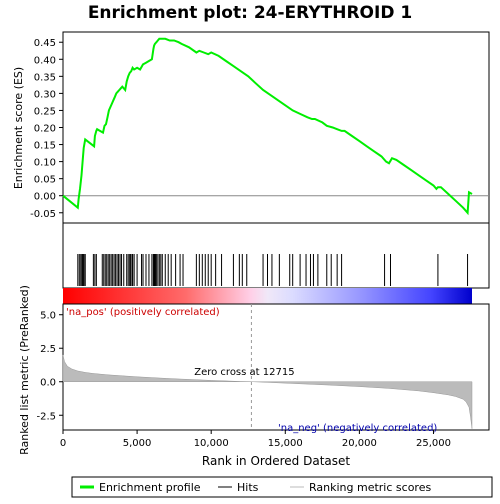  Describe the element at coordinates (359, 443) in the screenshot. I see `x-tick-label: 20,000` at that location.